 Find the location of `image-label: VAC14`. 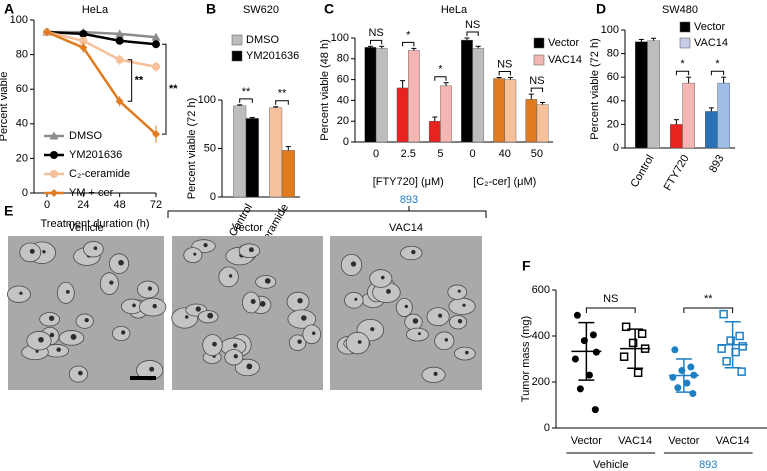

image-label: VAC14 is located at coordinates (406, 228).